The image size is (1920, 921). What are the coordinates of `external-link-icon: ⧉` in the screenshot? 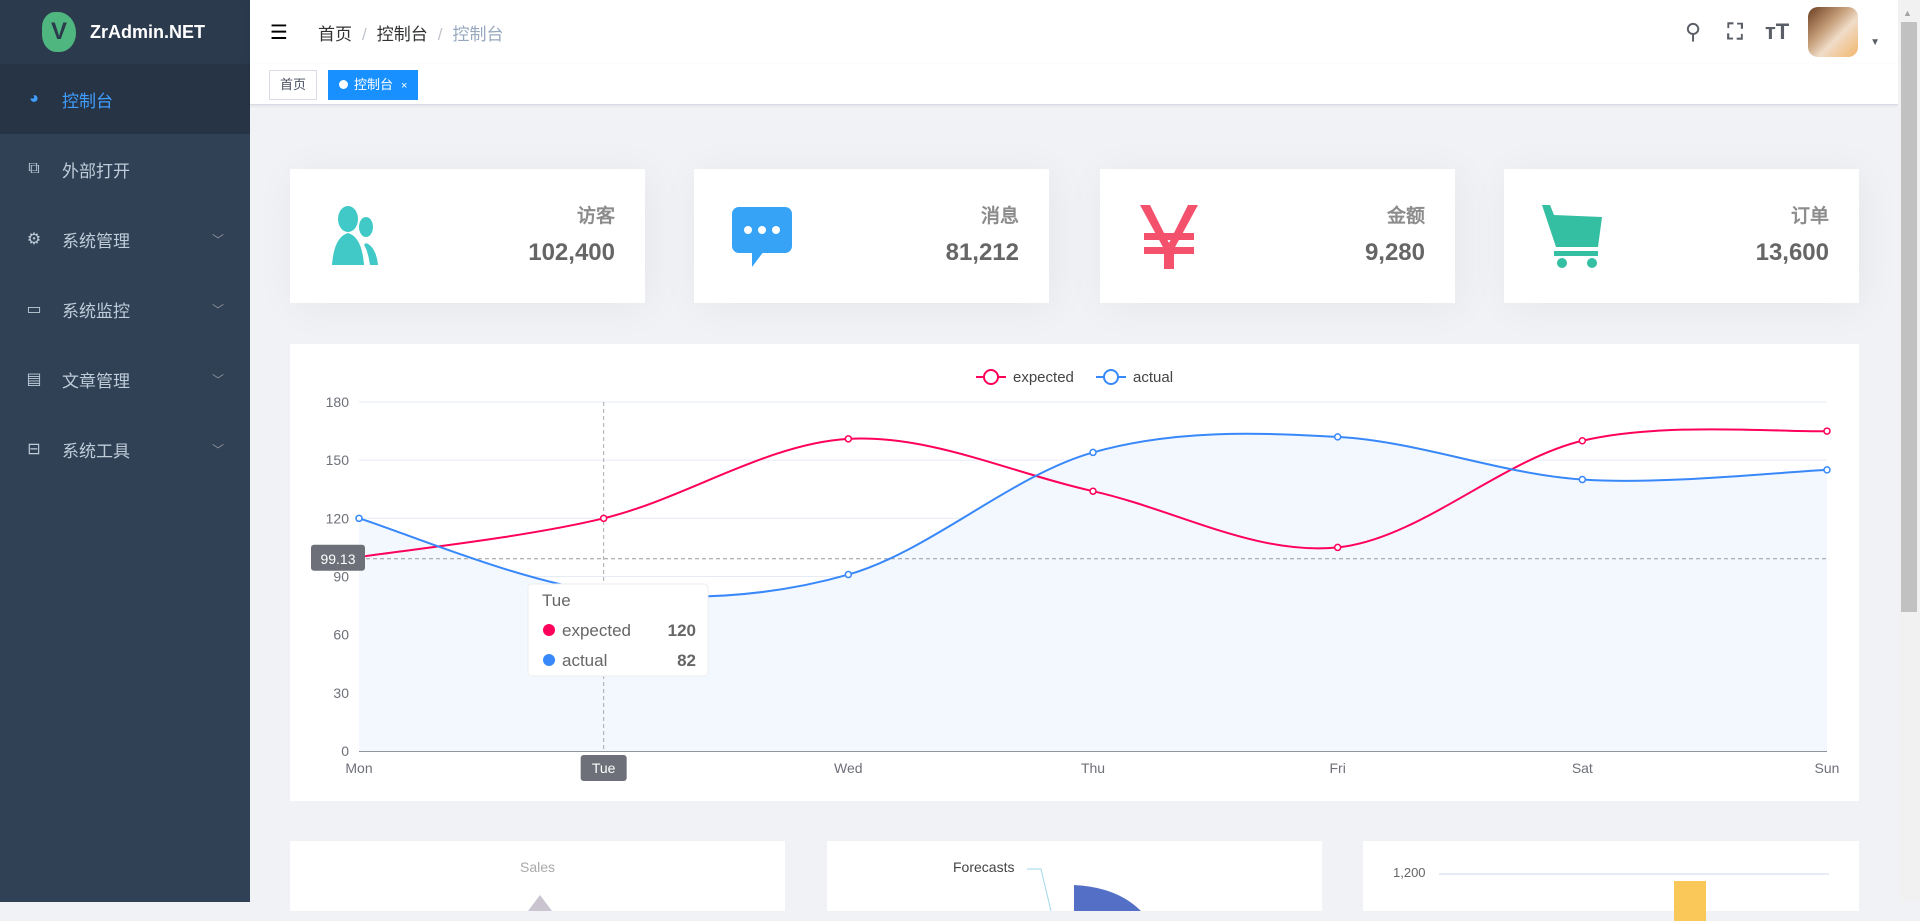 It's located at (34, 168).